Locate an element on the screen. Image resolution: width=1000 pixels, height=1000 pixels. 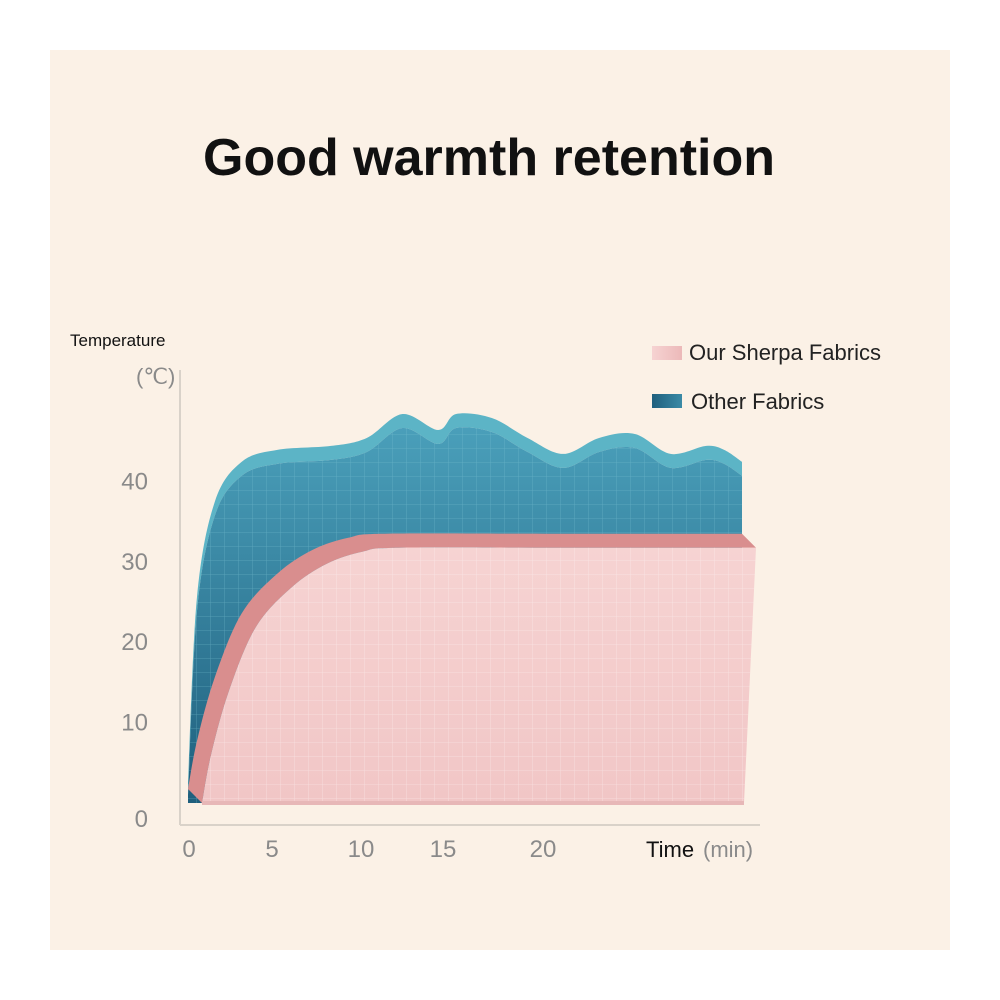
y-tick-label: 30 is located at coordinates (134, 562).